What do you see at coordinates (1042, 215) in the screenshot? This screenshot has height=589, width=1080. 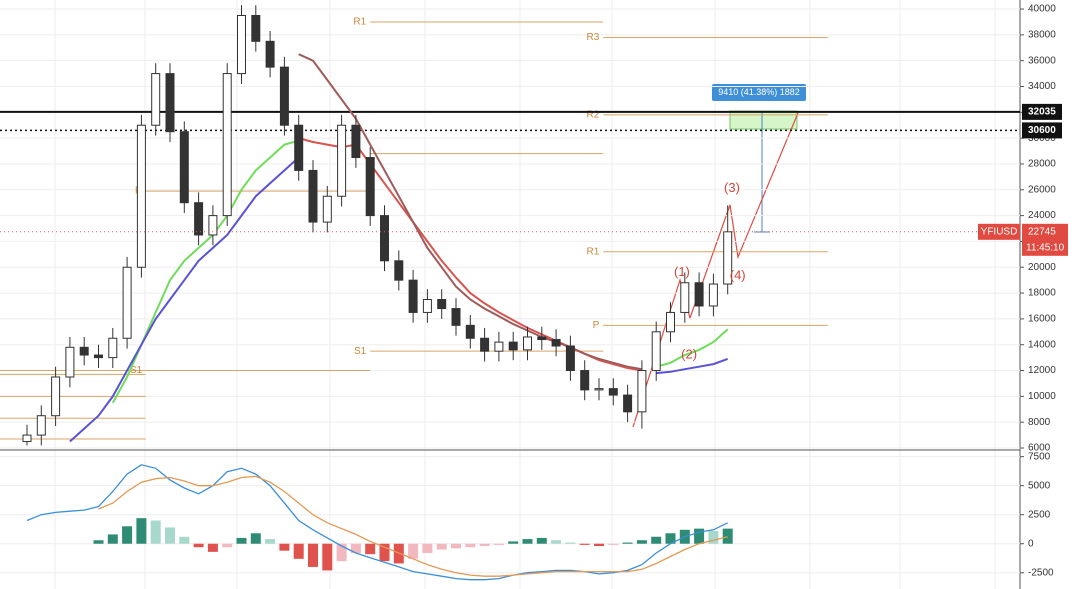 I see `y-tick-label: 24000` at bounding box center [1042, 215].